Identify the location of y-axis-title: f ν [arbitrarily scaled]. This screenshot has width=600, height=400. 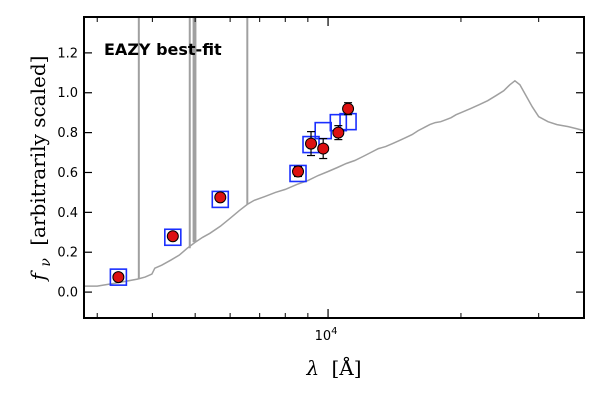
(40, 169).